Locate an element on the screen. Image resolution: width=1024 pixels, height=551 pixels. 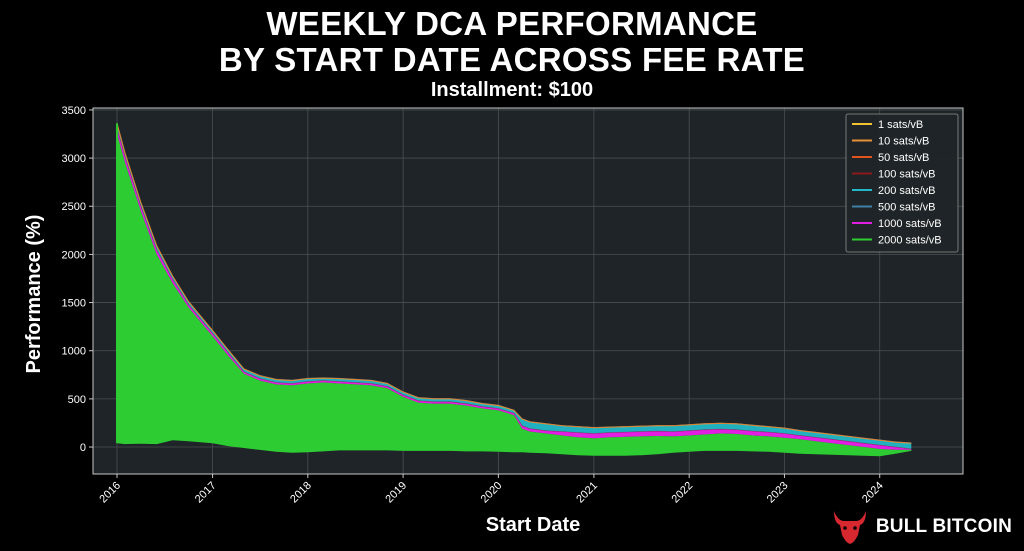
x-tick-label: 2021 is located at coordinates (587, 493).